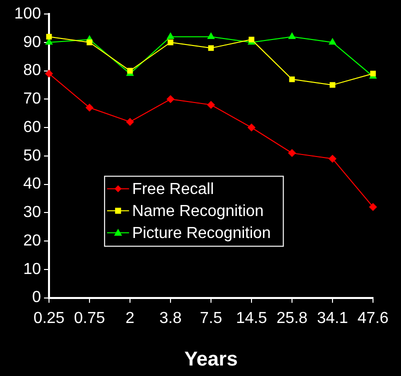 Image resolution: width=401 pixels, height=376 pixels. Describe the element at coordinates (32, 269) in the screenshot. I see `y-tick-label: 10` at that location.